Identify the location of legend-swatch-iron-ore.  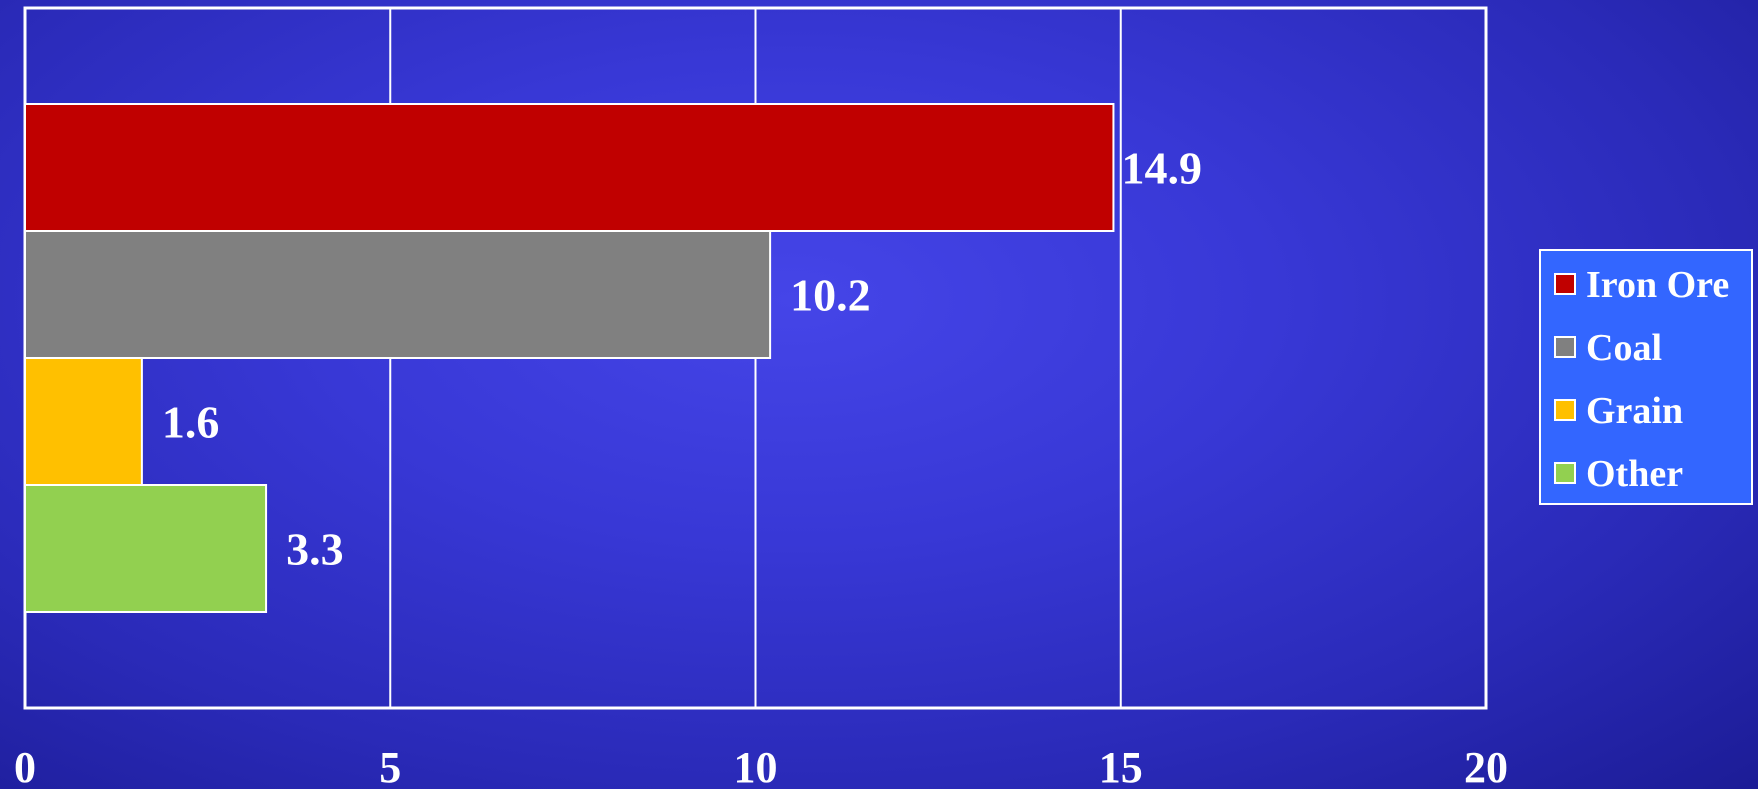
(1565, 284).